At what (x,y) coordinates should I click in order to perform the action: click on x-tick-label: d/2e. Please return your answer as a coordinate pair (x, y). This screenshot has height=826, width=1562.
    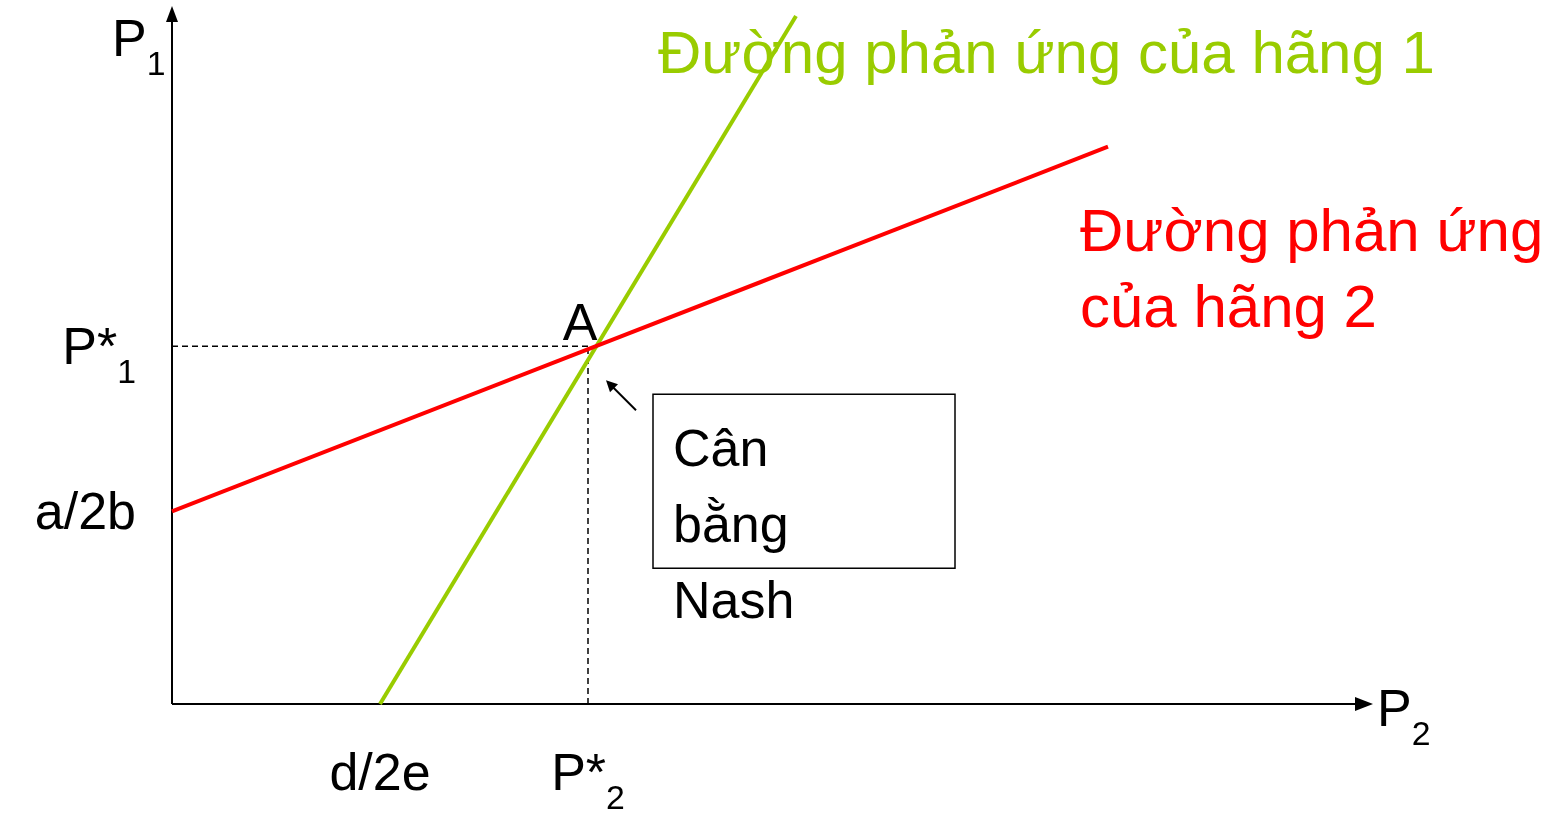
    Looking at the image, I should click on (380, 772).